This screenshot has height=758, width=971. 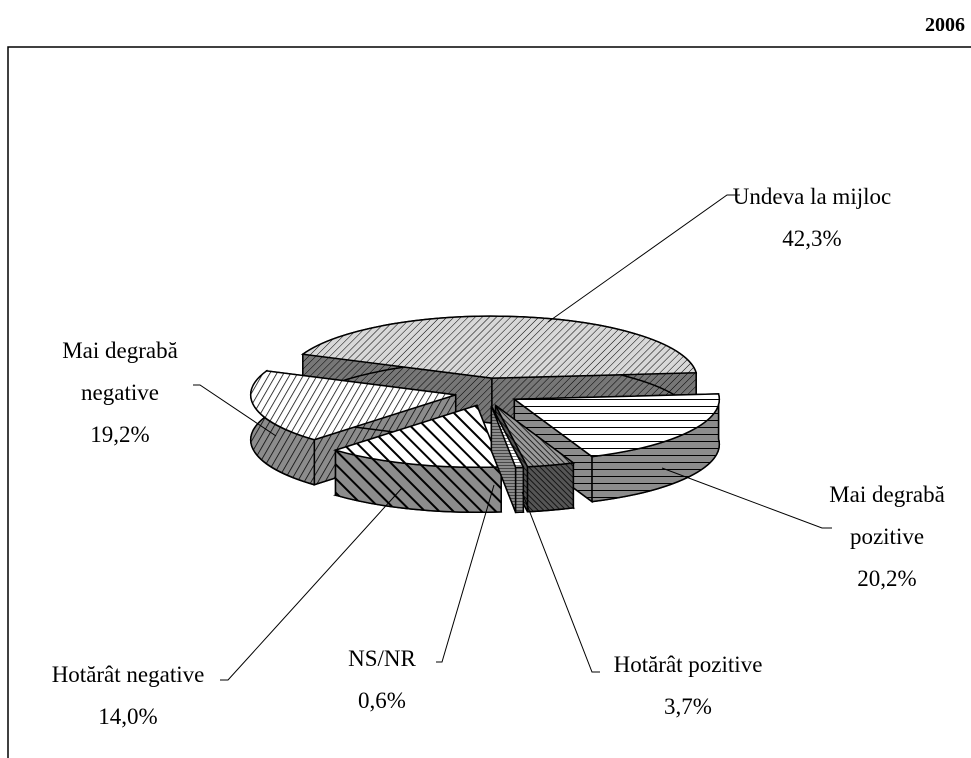 I want to click on slice-label: Hotărât pozitive 3,7%, so click(x=688, y=686).